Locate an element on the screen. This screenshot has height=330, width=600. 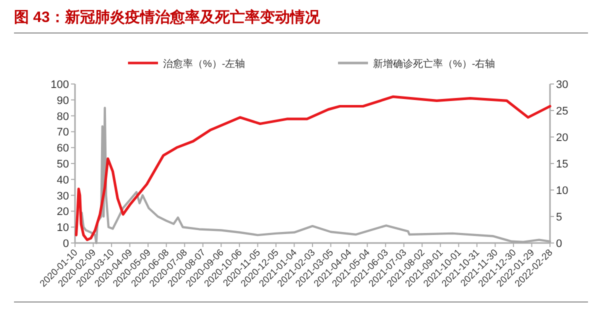
legend-label: 新增确诊死亡率（%）-右轴 is located at coordinates (434, 64).